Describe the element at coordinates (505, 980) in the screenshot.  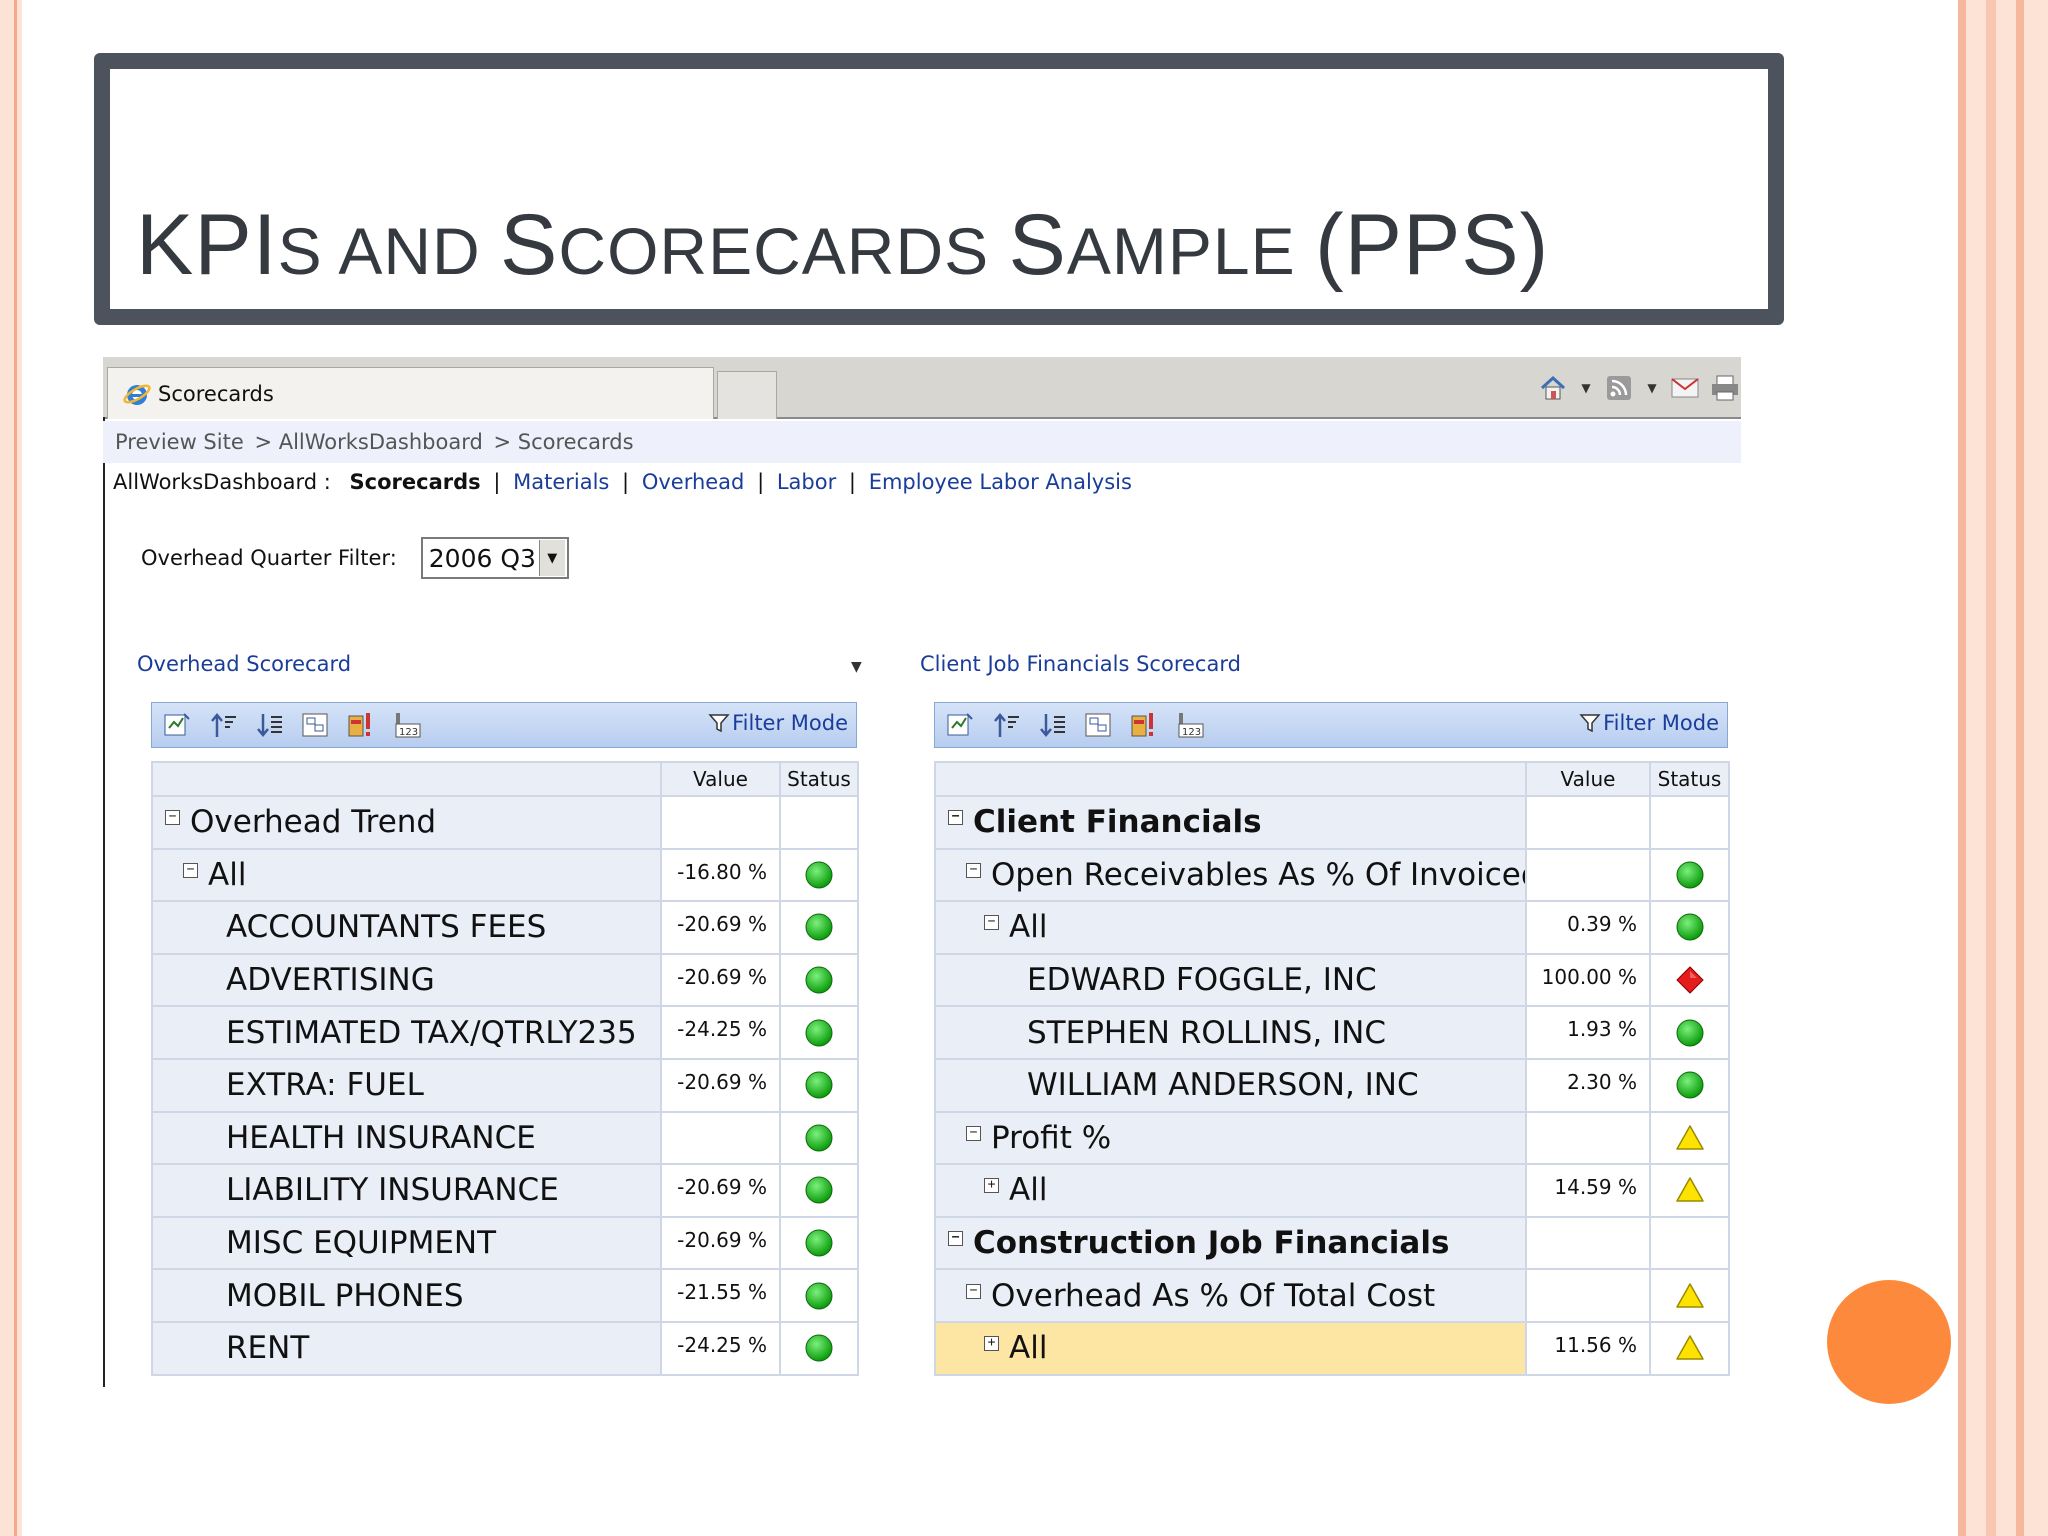
I see `table-row: ADVERTISING -20.69 %` at that location.